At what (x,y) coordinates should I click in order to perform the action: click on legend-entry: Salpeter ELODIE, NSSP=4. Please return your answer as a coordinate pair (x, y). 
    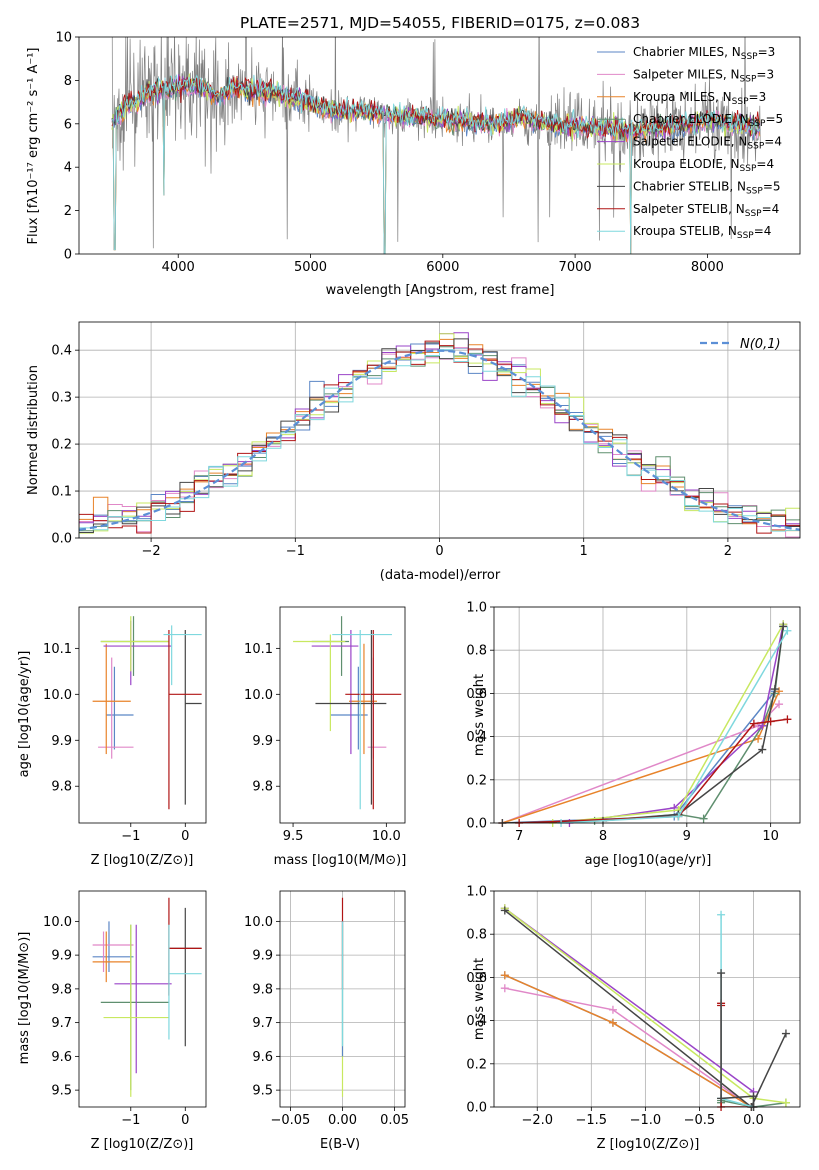
    Looking at the image, I should click on (707, 143).